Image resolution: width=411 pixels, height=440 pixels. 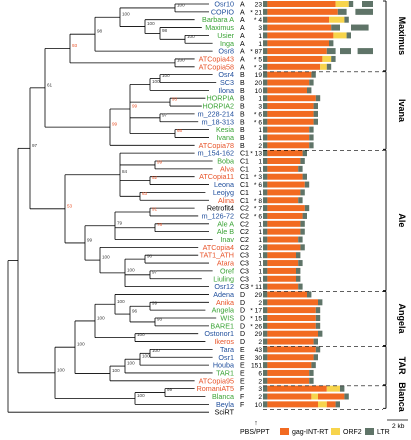 What do you see at coordinates (218, 215) in the screenshot?
I see `taxon-label: m_126-72` at bounding box center [218, 215].